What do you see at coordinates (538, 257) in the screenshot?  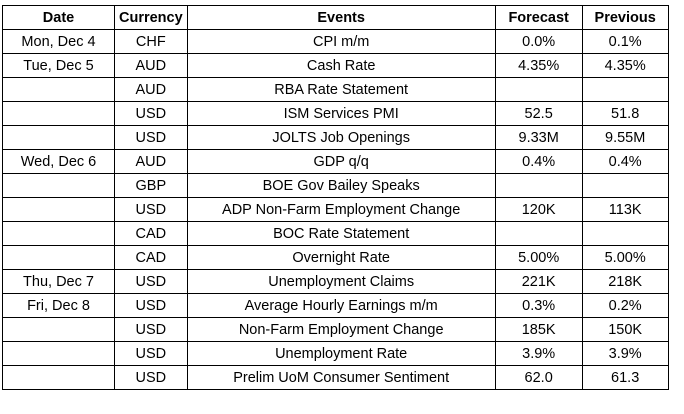 I see `forecast-cell: 5.00%` at bounding box center [538, 257].